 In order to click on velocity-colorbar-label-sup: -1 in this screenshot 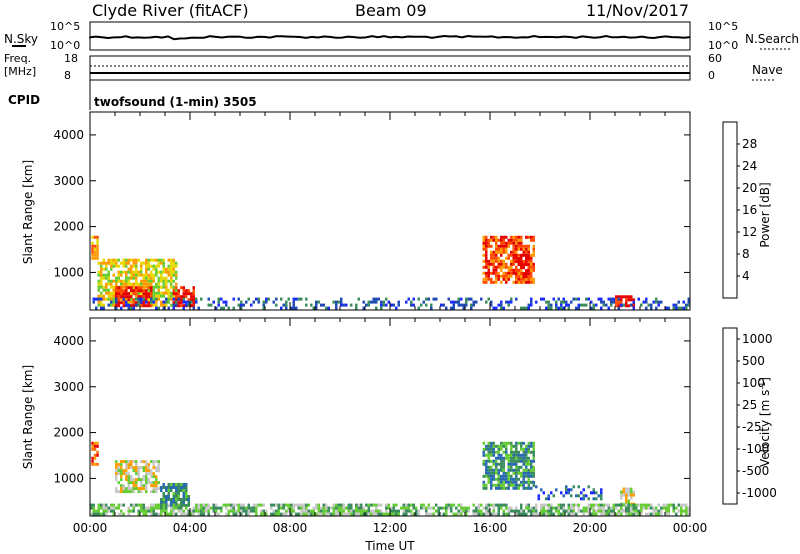, I will do `click(762, 386)`.